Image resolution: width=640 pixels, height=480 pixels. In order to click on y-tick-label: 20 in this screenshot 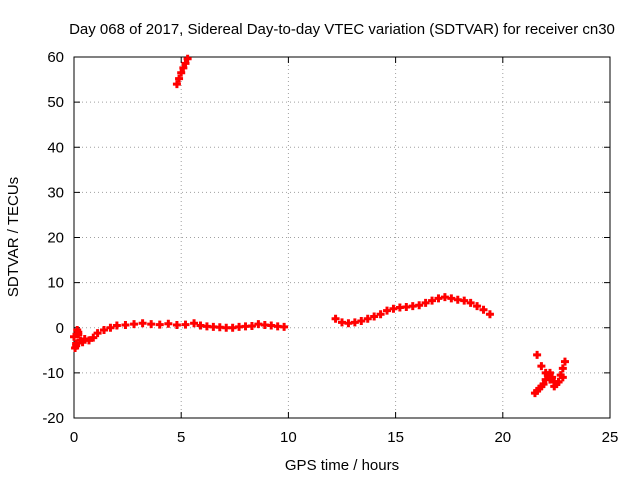, I will do `click(55, 238)`.